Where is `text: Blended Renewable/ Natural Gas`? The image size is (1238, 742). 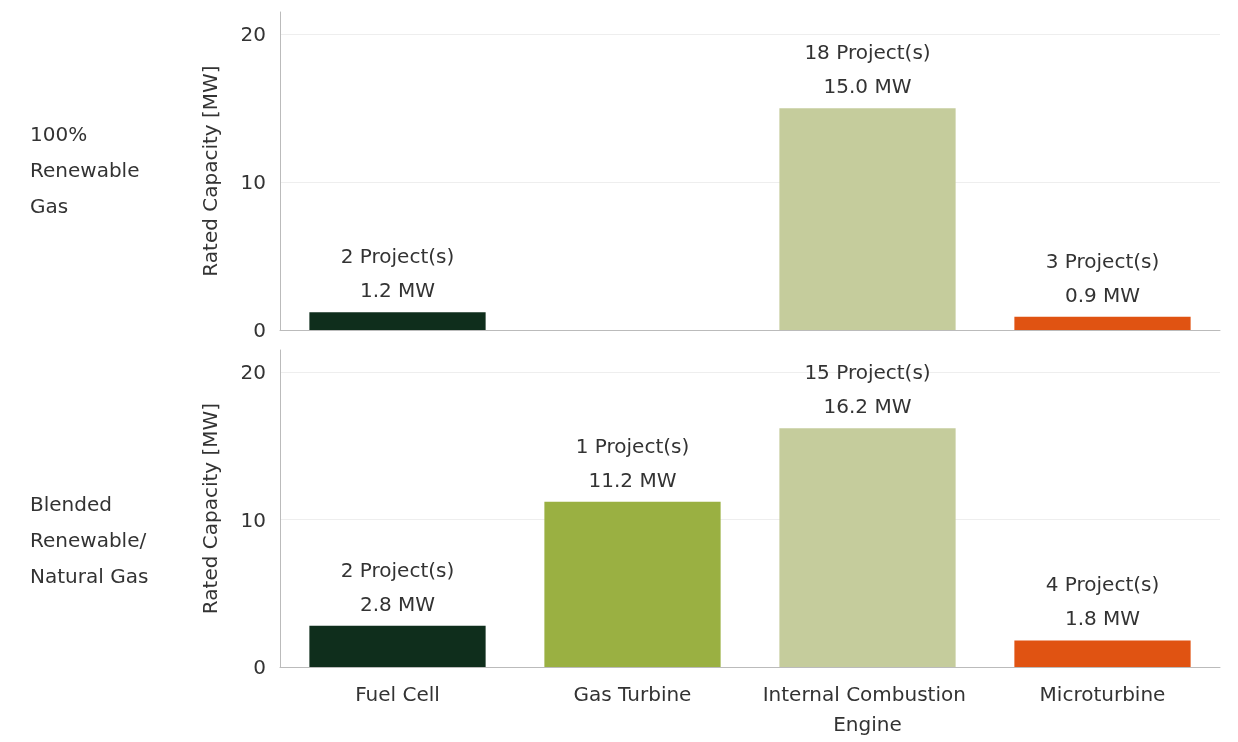
text: Blended Renewable/ Natural Gas is located at coordinates (91, 540).